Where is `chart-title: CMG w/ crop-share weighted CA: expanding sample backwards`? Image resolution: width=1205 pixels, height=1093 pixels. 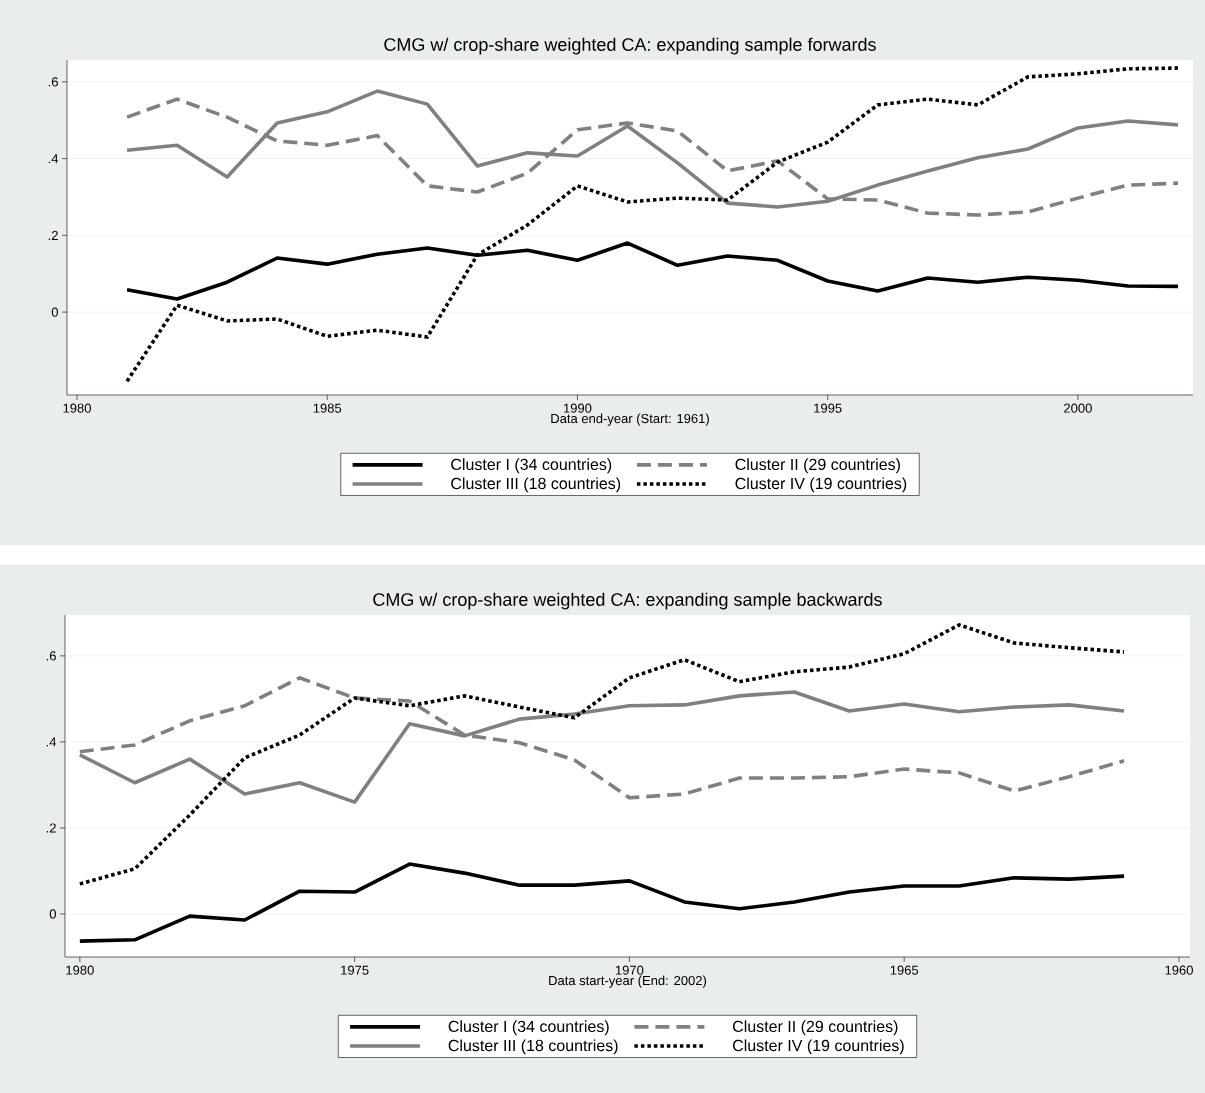 chart-title: CMG w/ crop-share weighted CA: expanding sample backwards is located at coordinates (627, 601).